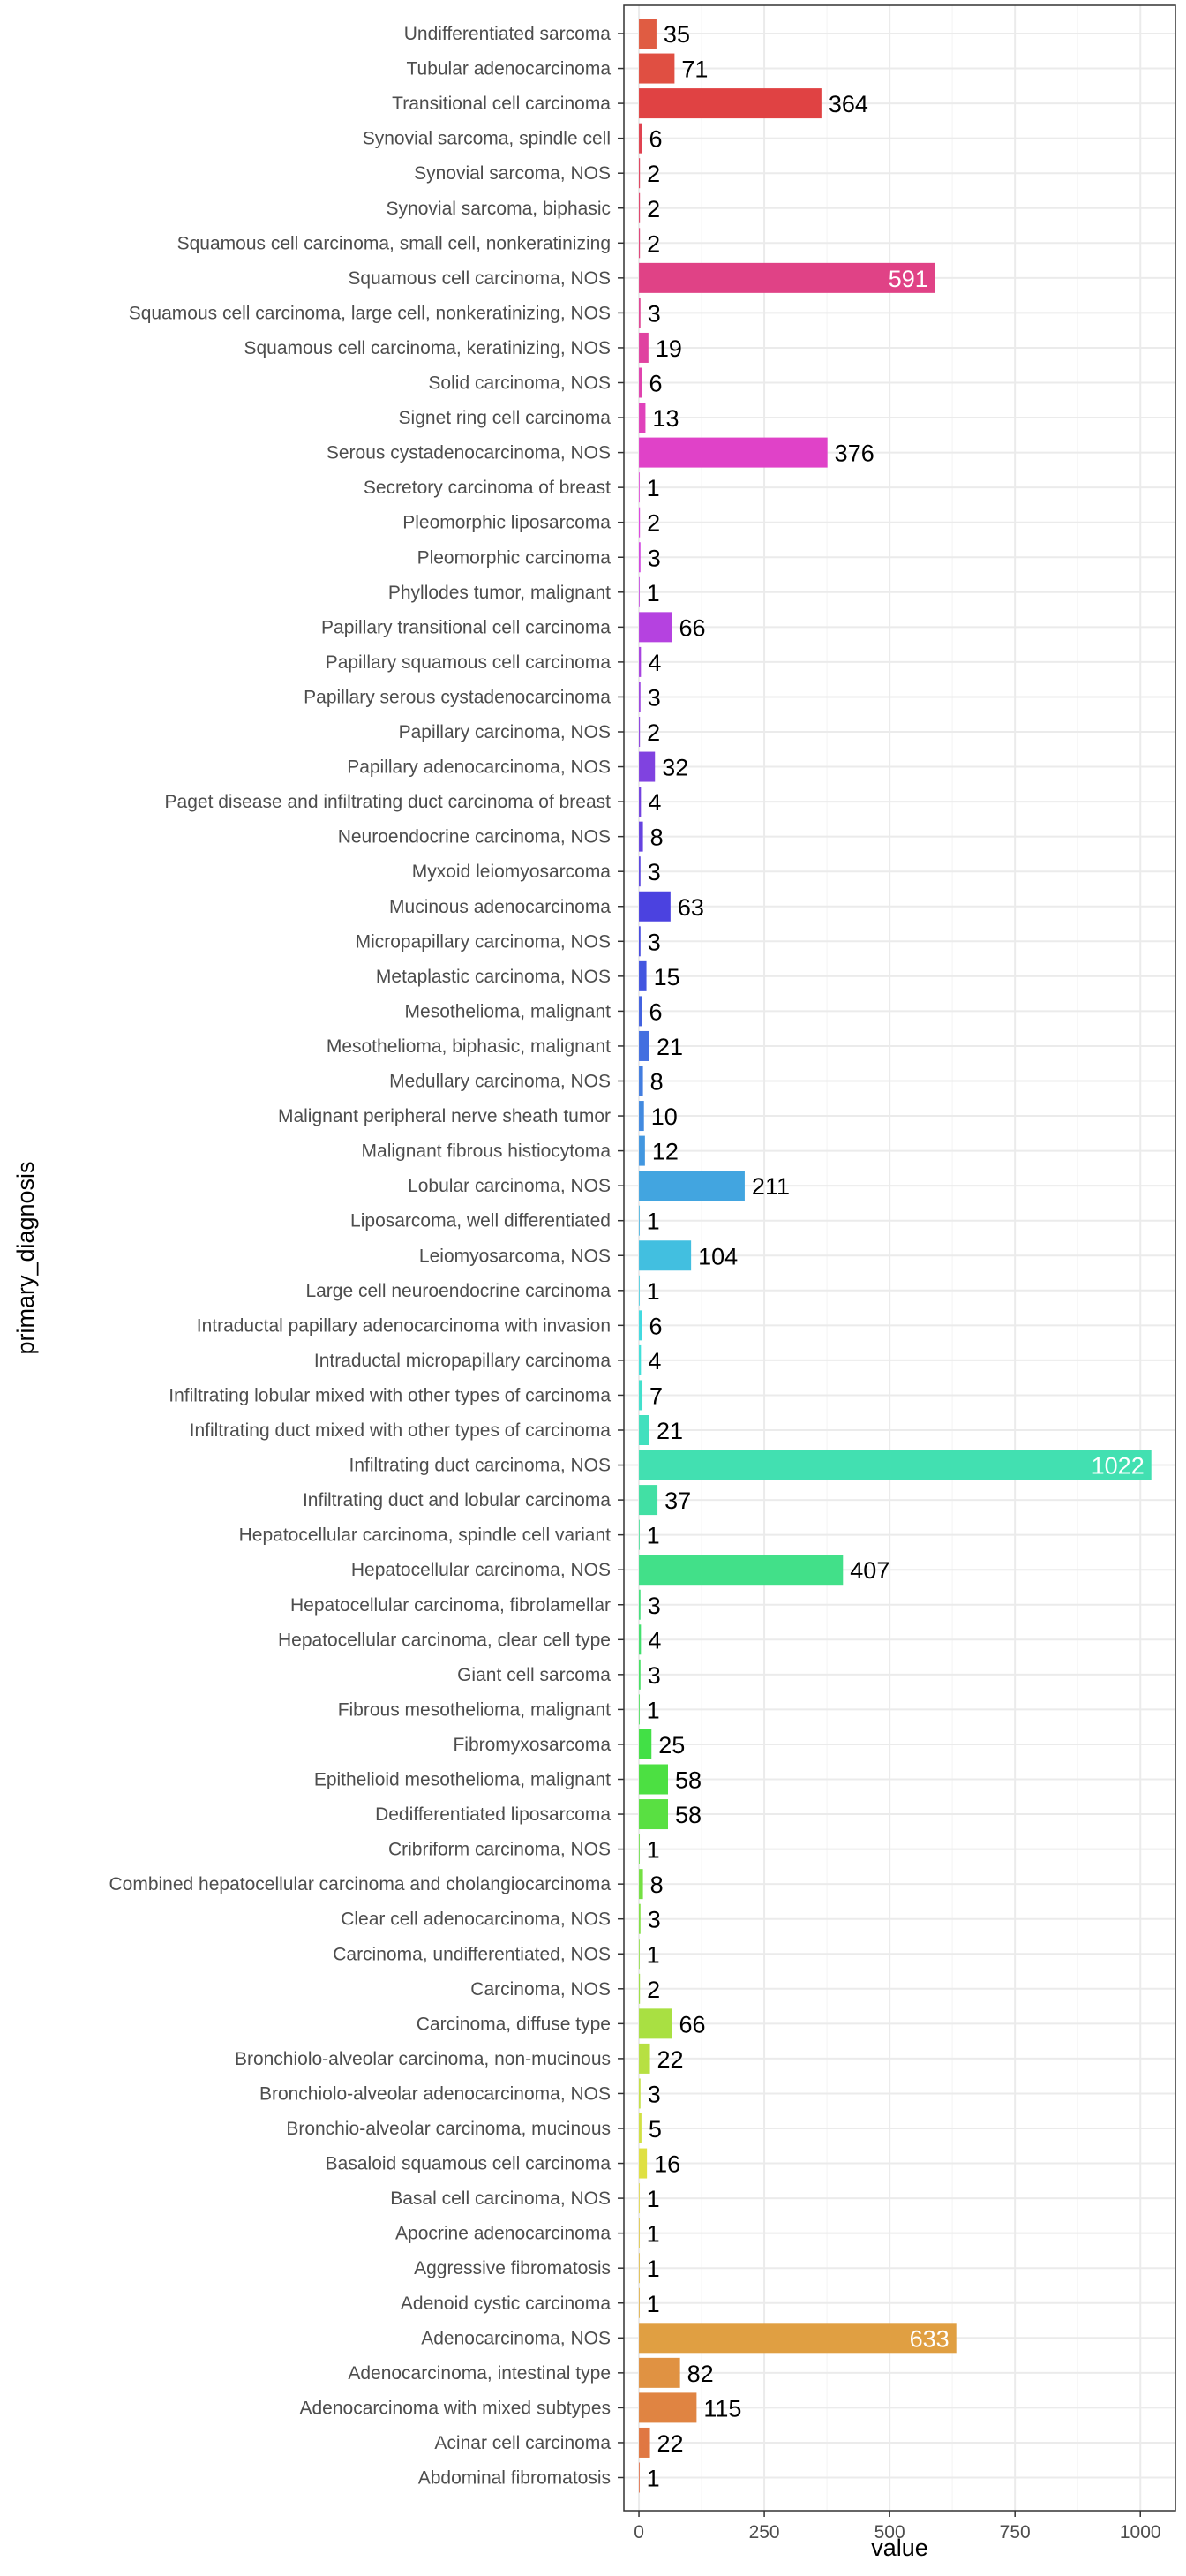 This screenshot has height=2576, width=1186. What do you see at coordinates (701, 2374) in the screenshot?
I see `value-label: 82` at bounding box center [701, 2374].